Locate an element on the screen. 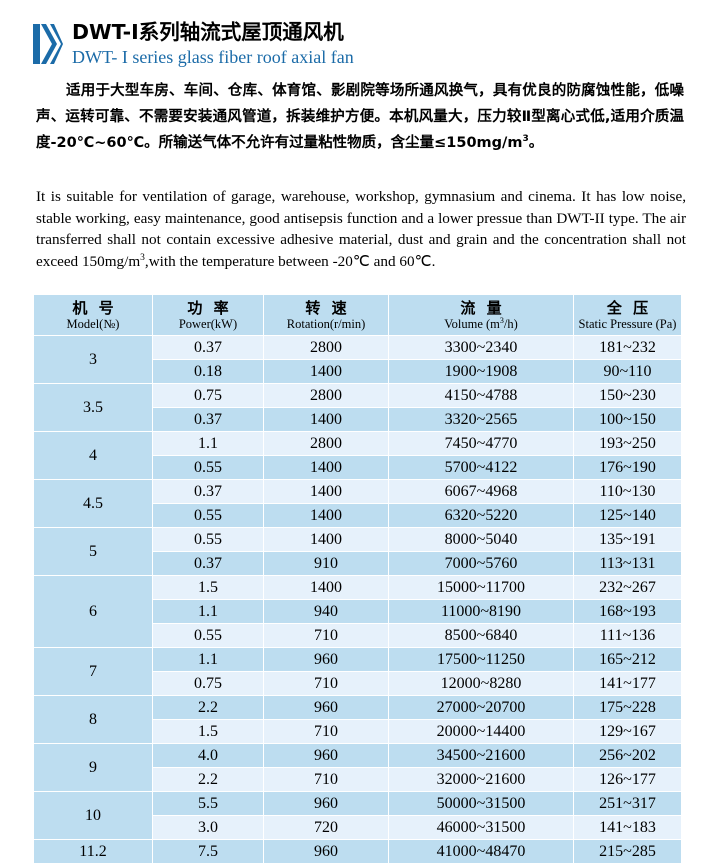  table-row: 0.18 1400 1900~1908 90~110 is located at coordinates (357, 371).